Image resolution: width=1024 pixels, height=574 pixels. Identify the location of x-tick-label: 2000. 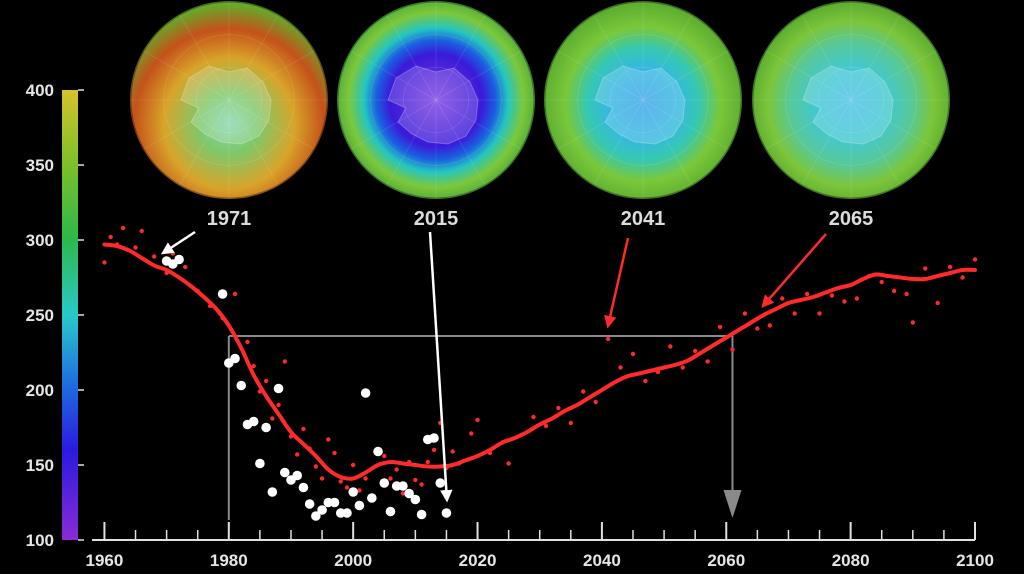
(353, 560).